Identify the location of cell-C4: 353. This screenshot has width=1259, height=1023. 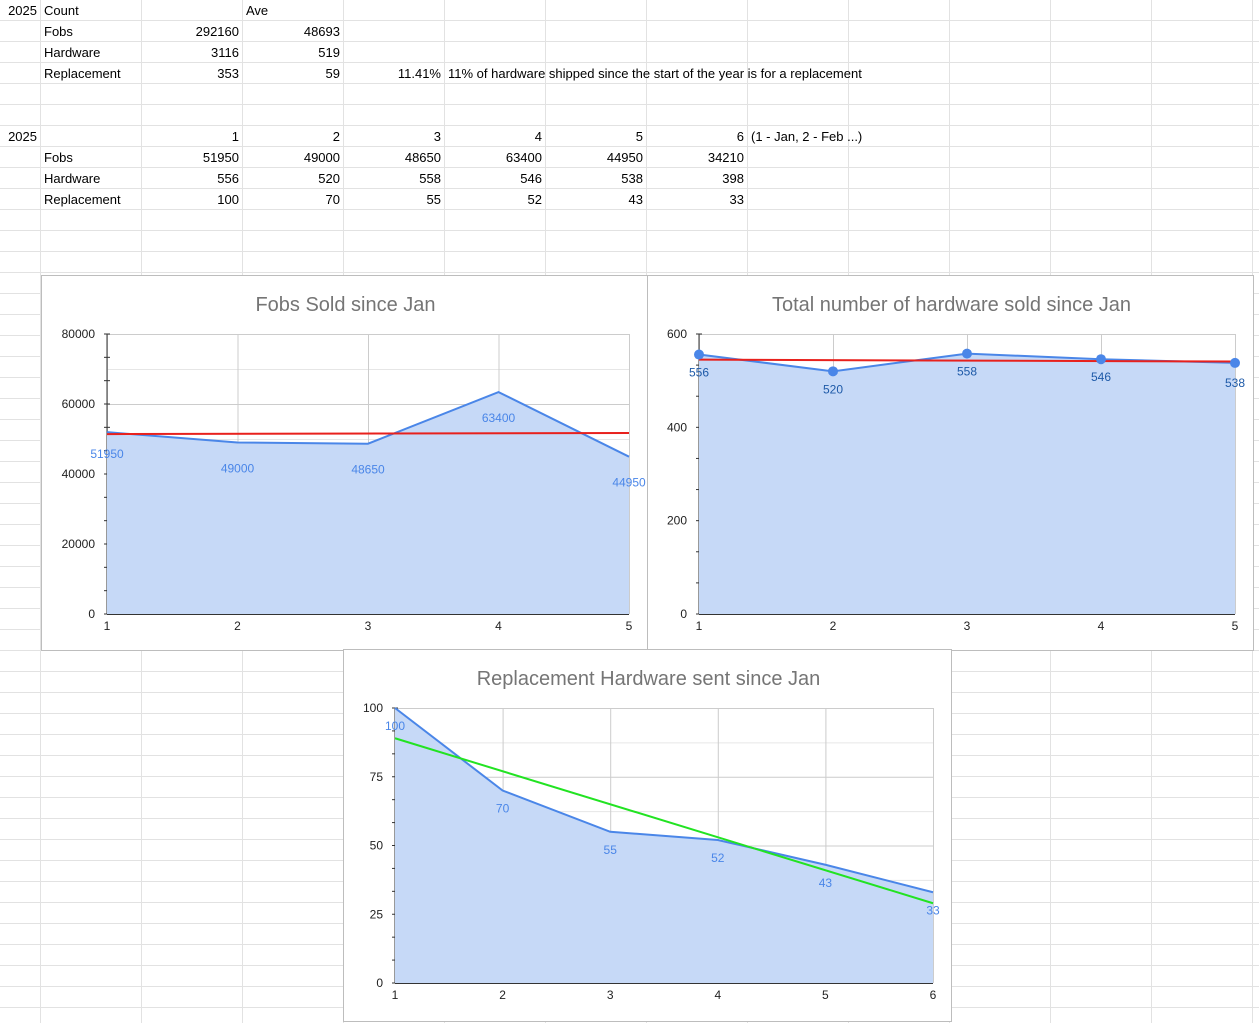
(228, 73).